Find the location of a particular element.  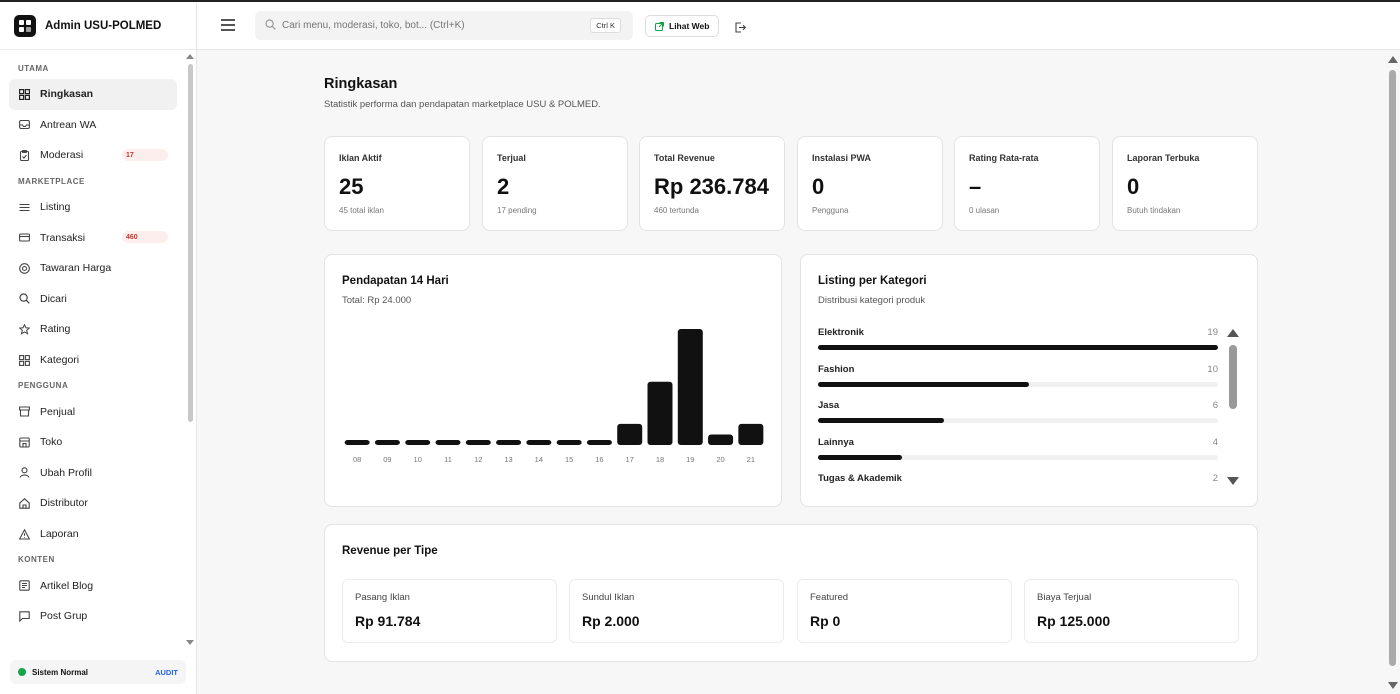

search-bar: Ctrl K is located at coordinates (444, 25).